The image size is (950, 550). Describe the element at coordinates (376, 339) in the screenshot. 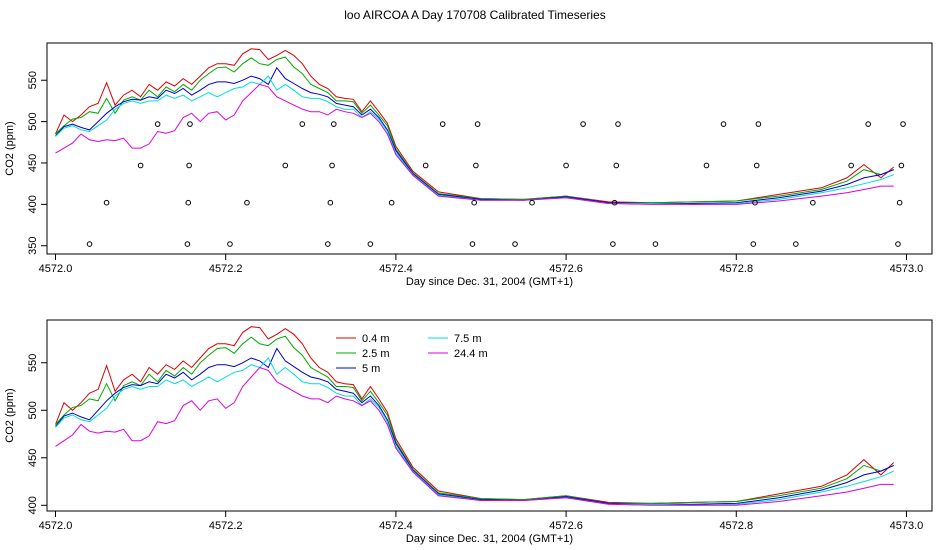

I see `legend-label: 0.4 m` at that location.